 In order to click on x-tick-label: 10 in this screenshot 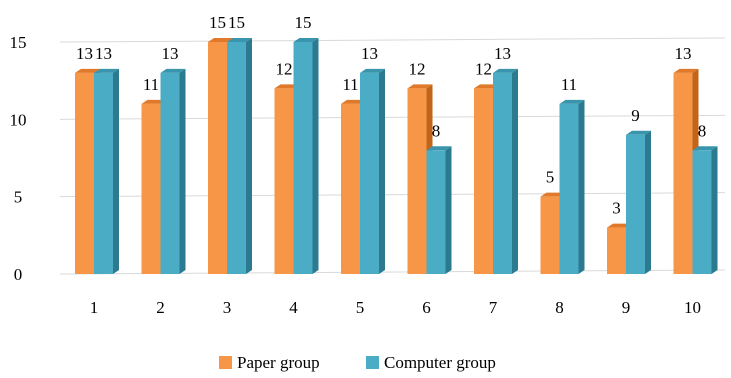, I will do `click(692, 307)`.